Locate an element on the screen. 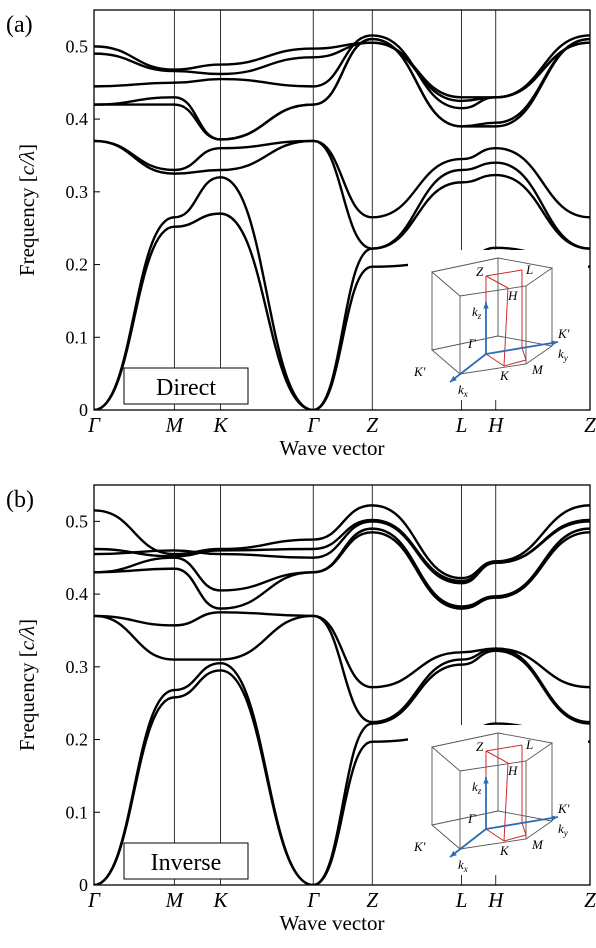 Image resolution: width=596 pixels, height=948 pixels. label-box-text: Direct is located at coordinates (186, 388).